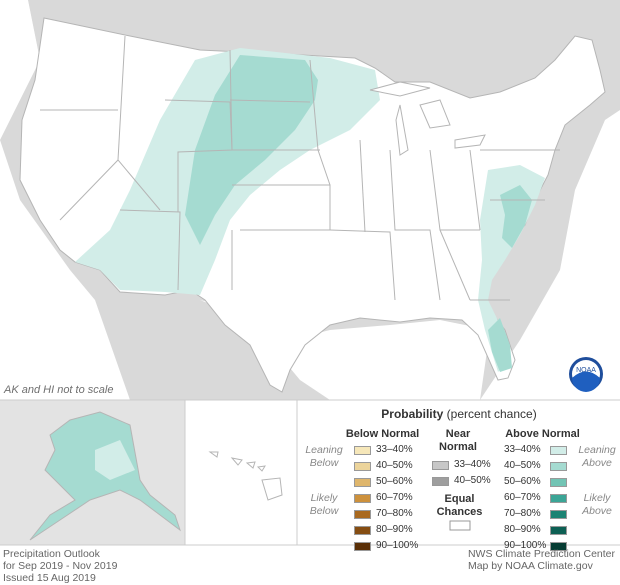 The image size is (620, 585). What do you see at coordinates (597, 511) in the screenshot?
I see `likely-above-line2: Above` at bounding box center [597, 511].